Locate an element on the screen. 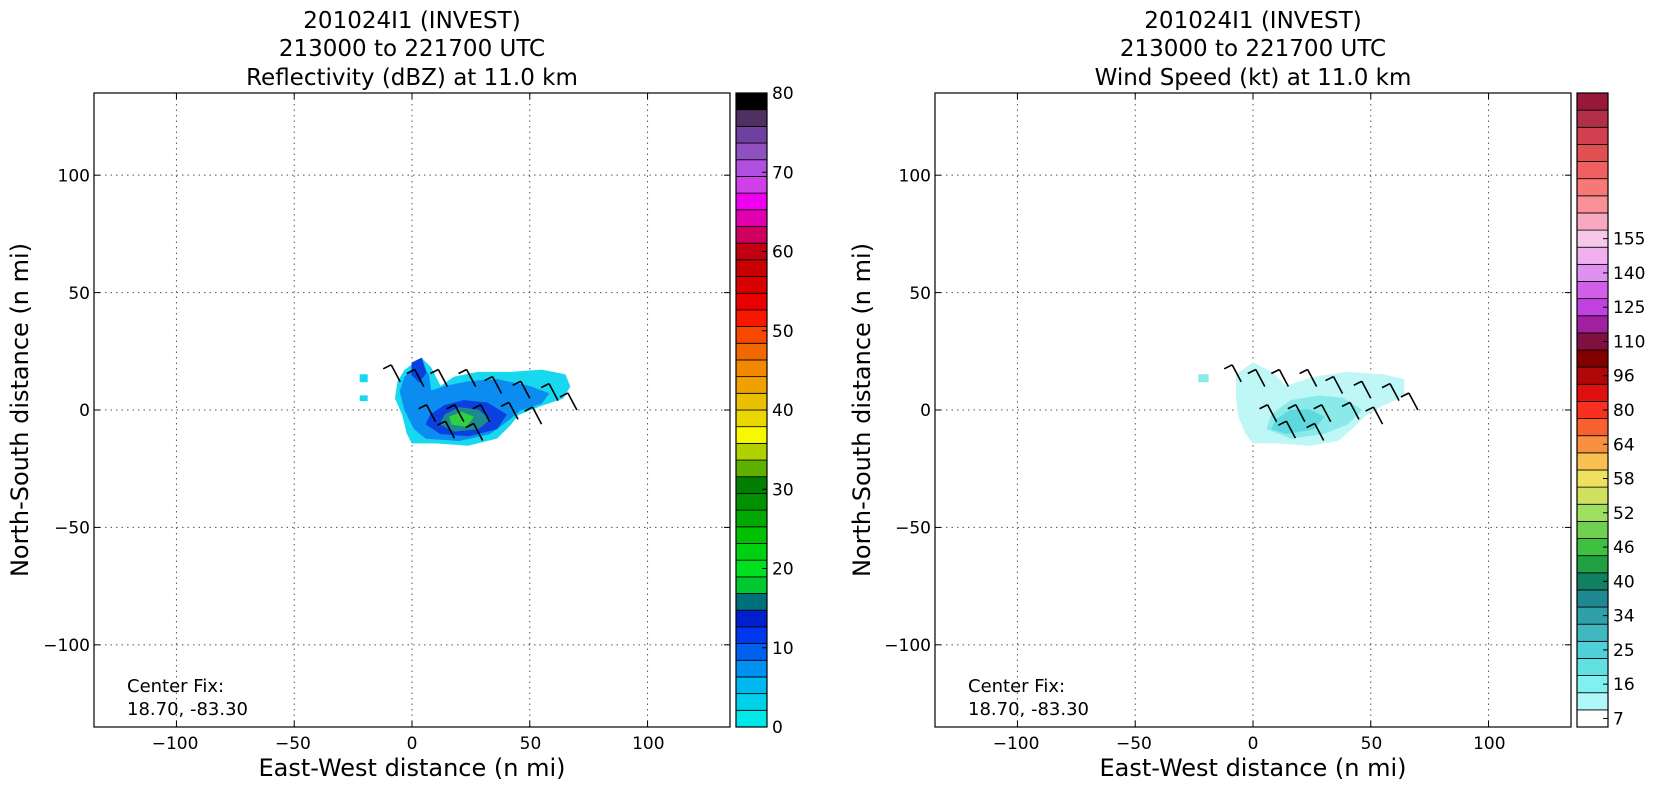  echo-region-mid_cyan is located at coordinates (1298, 421).